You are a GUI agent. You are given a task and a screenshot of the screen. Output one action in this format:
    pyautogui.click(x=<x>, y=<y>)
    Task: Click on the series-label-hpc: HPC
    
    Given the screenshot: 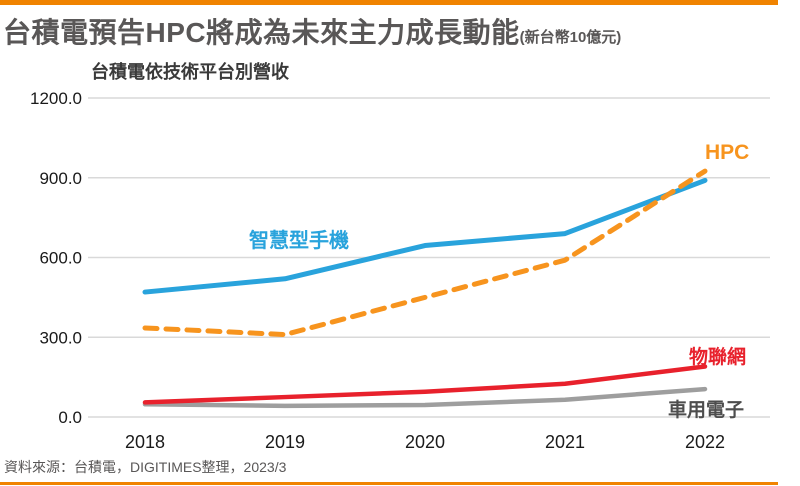 What is the action you would take?
    pyautogui.click(x=727, y=152)
    